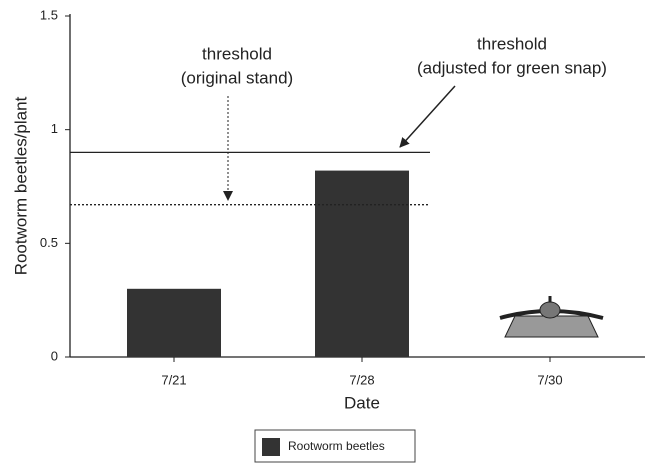 The width and height of the screenshot is (662, 468). Describe the element at coordinates (549, 379) in the screenshot. I see `x-tick-label: 7/30` at that location.